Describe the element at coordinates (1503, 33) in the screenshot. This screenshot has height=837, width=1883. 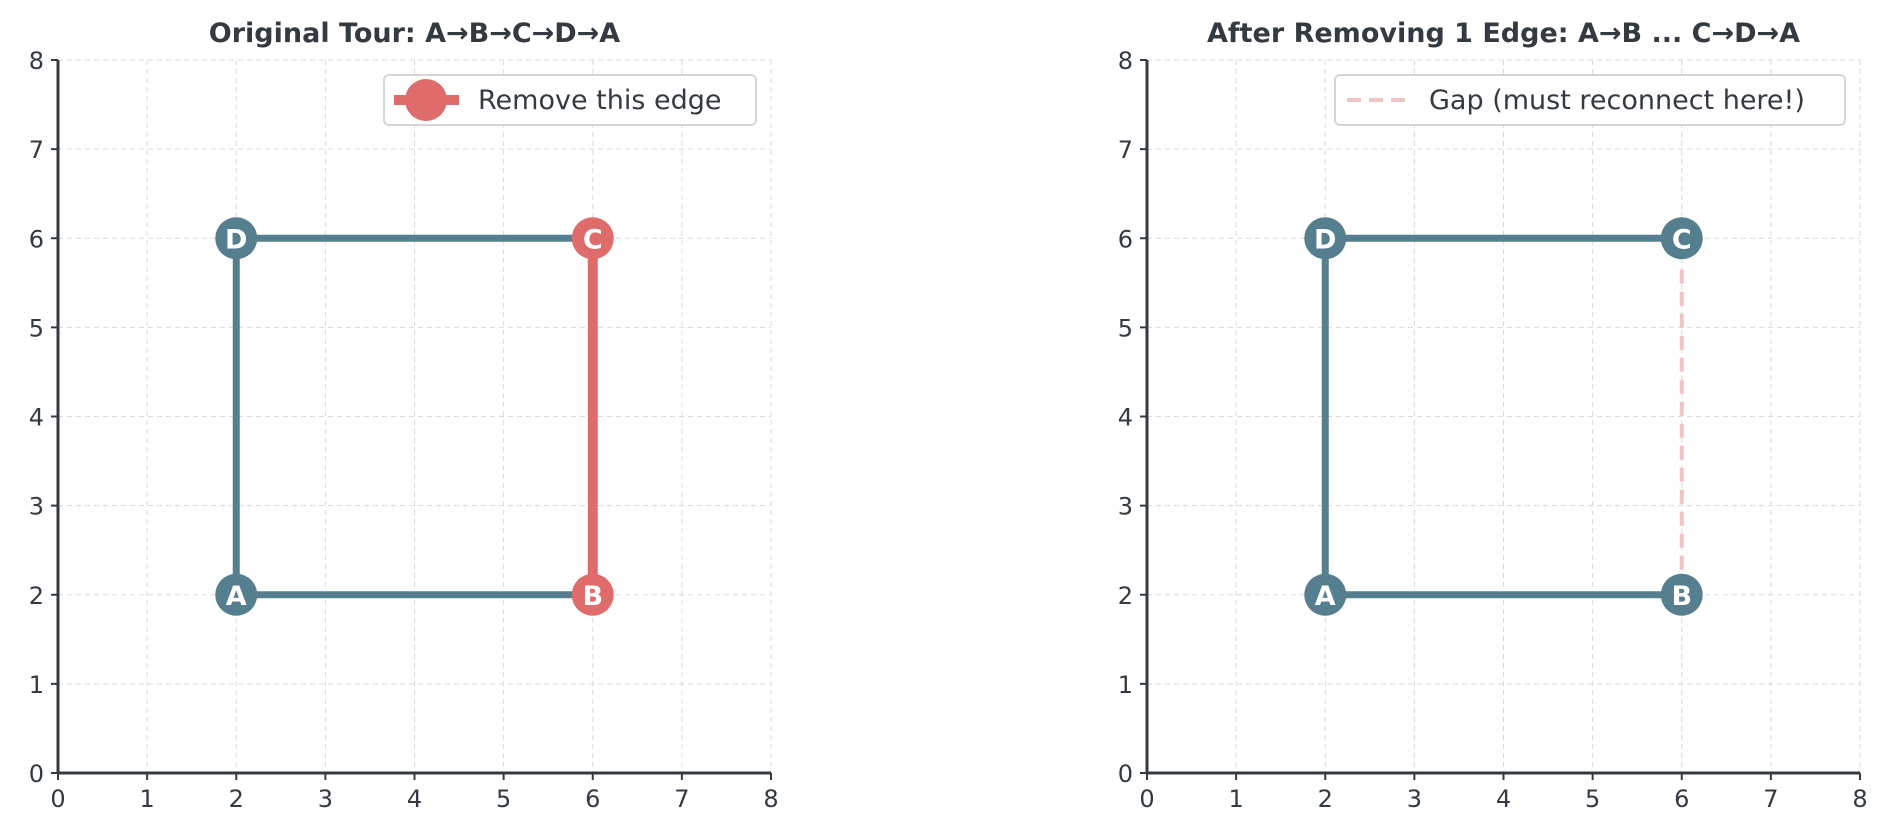
I see `chart-title: After Removing 1 Edge: A→B ... C→D→A` at that location.